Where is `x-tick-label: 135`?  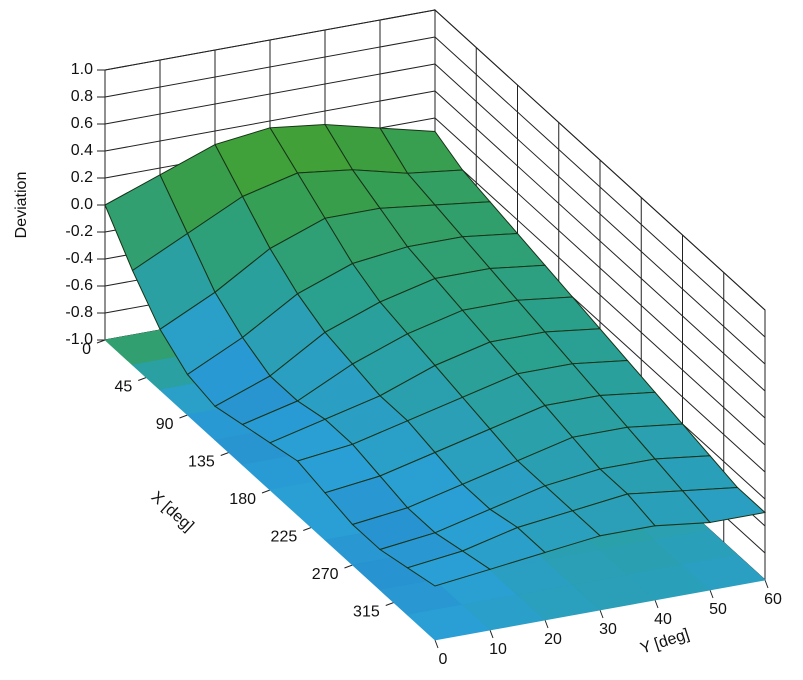 x-tick-label: 135 is located at coordinates (201, 462).